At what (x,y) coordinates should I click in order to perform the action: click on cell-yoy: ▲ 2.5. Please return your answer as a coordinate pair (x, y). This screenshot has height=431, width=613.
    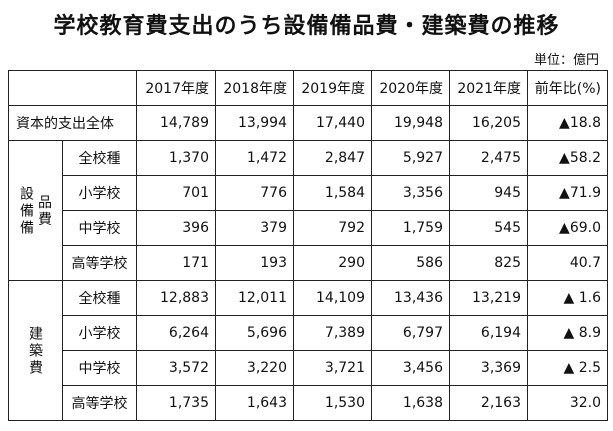
    Looking at the image, I should click on (567, 368).